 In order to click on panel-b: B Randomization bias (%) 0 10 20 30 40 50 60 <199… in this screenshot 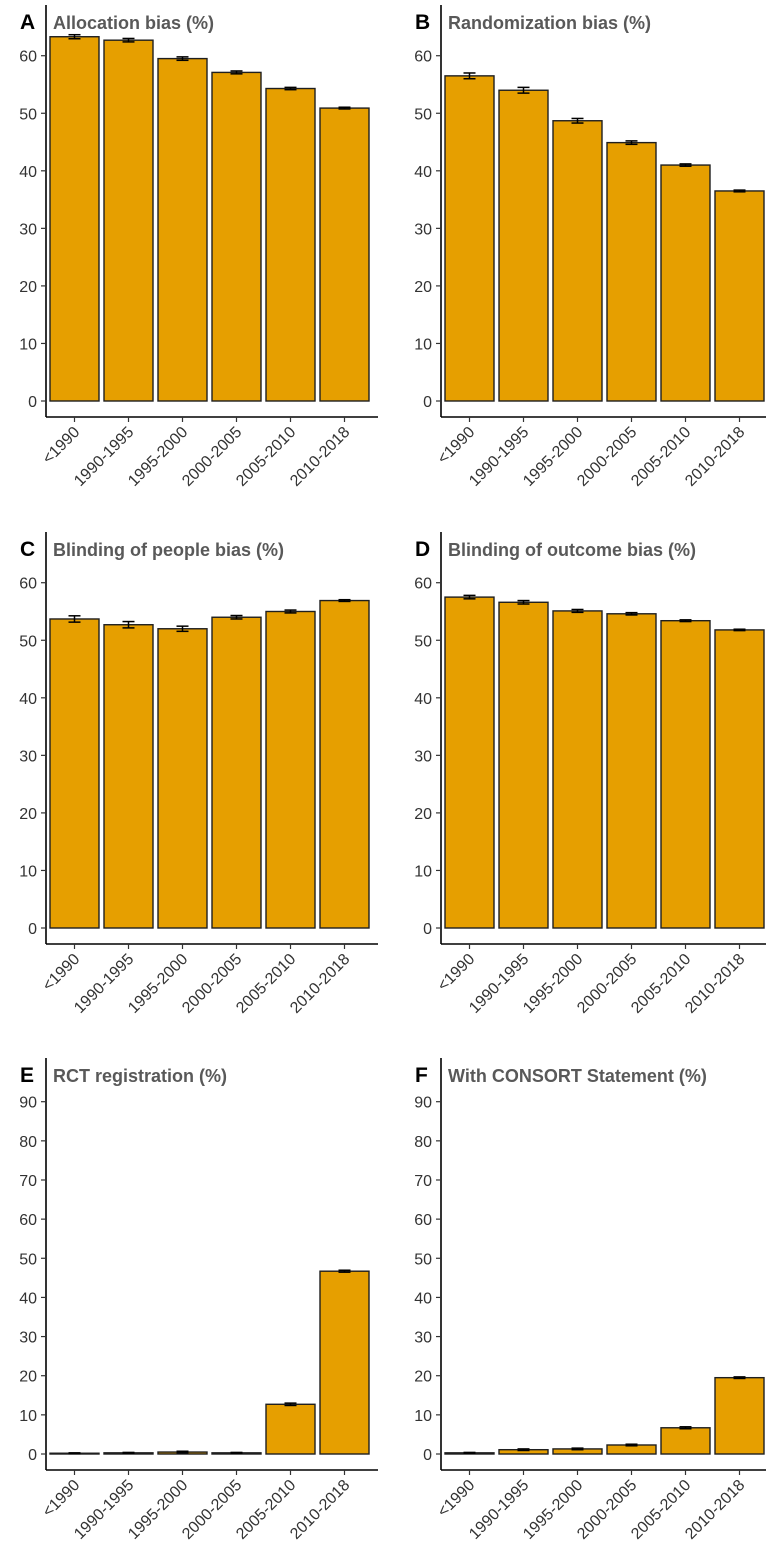, I will do `click(590, 247)`.